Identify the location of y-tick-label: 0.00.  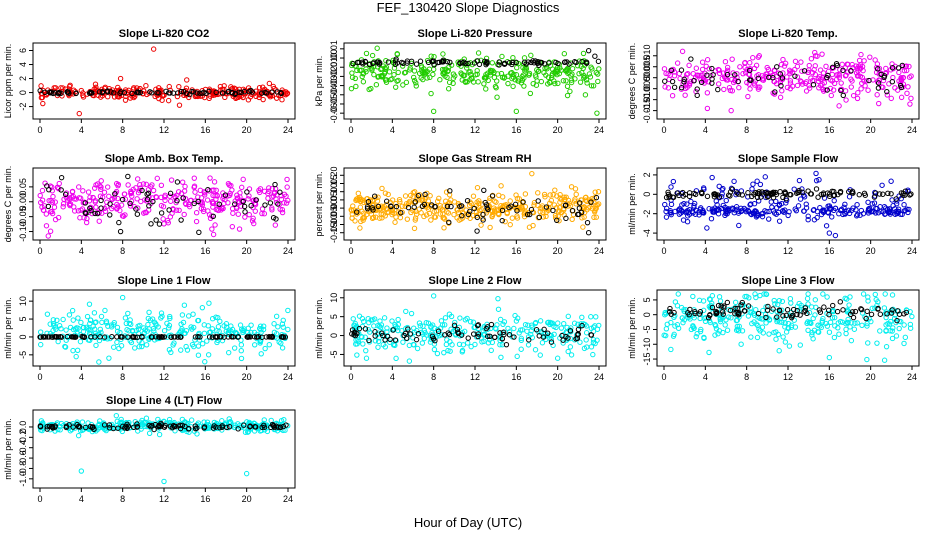
(23, 202).